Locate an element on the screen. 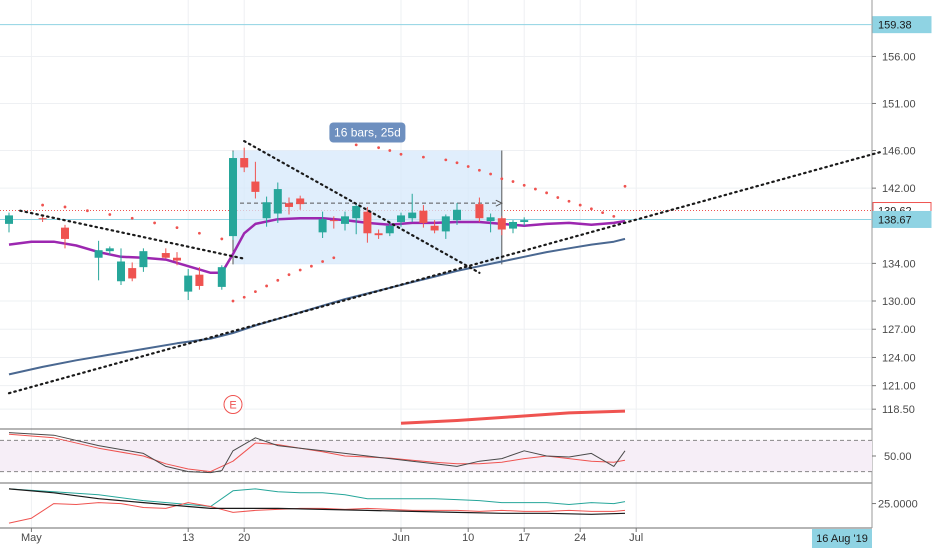  time-tick-label: 20 is located at coordinates (244, 538).